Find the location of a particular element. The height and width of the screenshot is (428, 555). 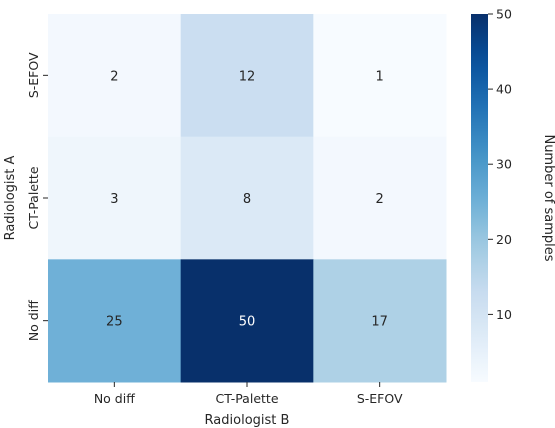

x-axis-ticks: No diff CT-Palette S-EFOV is located at coordinates (248, 394).